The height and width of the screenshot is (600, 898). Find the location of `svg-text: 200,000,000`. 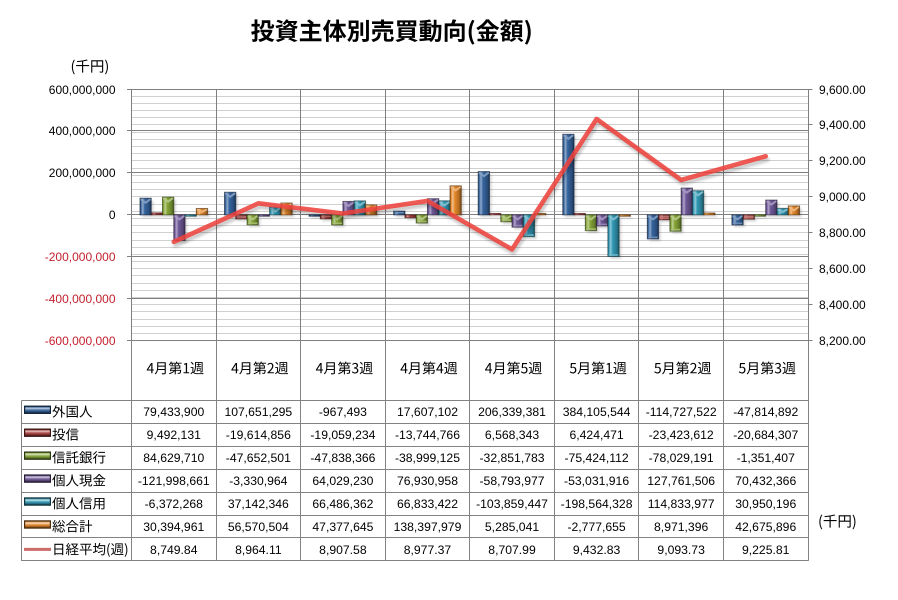

svg-text: 200,000,000 is located at coordinates (82, 173).